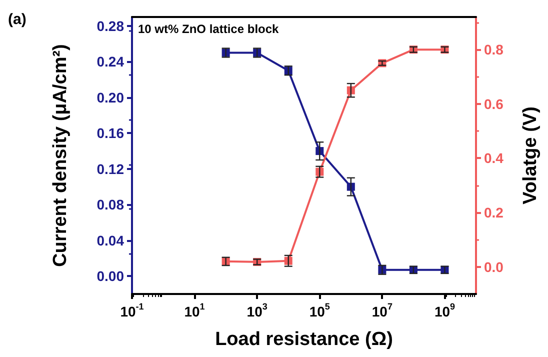 This screenshot has height=357, width=548. Describe the element at coordinates (304, 339) in the screenshot. I see `x-axis-title: Load resistance (Ω)` at that location.